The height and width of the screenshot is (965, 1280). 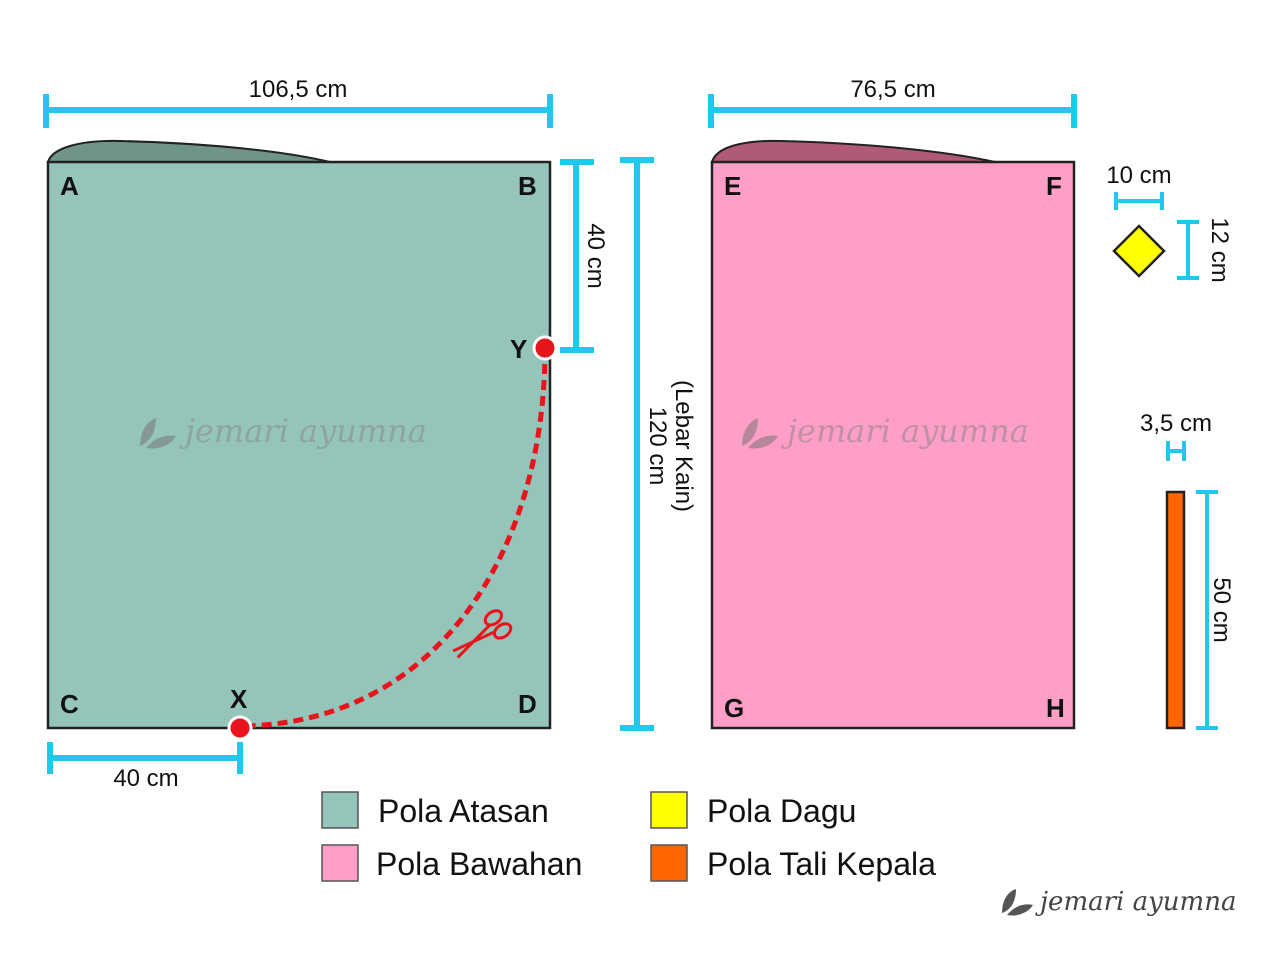 What do you see at coordinates (239, 699) in the screenshot?
I see `point-x-label: X` at bounding box center [239, 699].